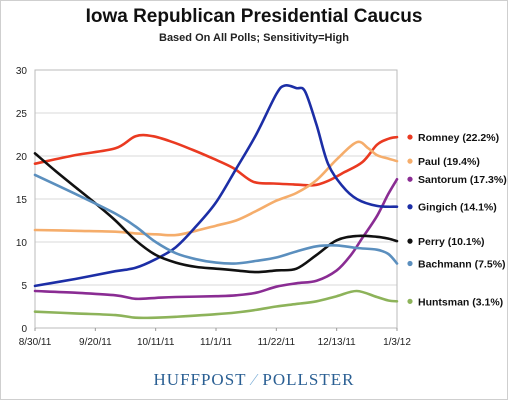 The height and width of the screenshot is (400, 508). Describe the element at coordinates (397, 342) in the screenshot. I see `x-tick-label: 1/3/12` at that location.